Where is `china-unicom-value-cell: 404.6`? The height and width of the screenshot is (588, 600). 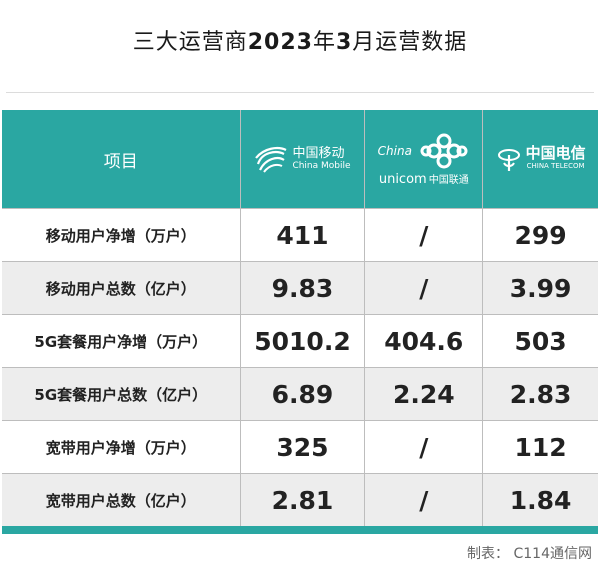
china-unicom-value-cell: 404.6 is located at coordinates (424, 341).